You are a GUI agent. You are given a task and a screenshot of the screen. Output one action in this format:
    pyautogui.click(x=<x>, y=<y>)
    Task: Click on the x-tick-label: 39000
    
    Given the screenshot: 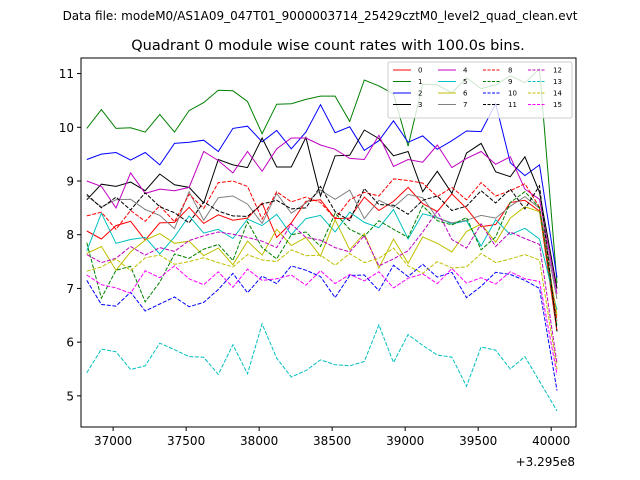 What is the action you would take?
    pyautogui.click(x=405, y=441)
    